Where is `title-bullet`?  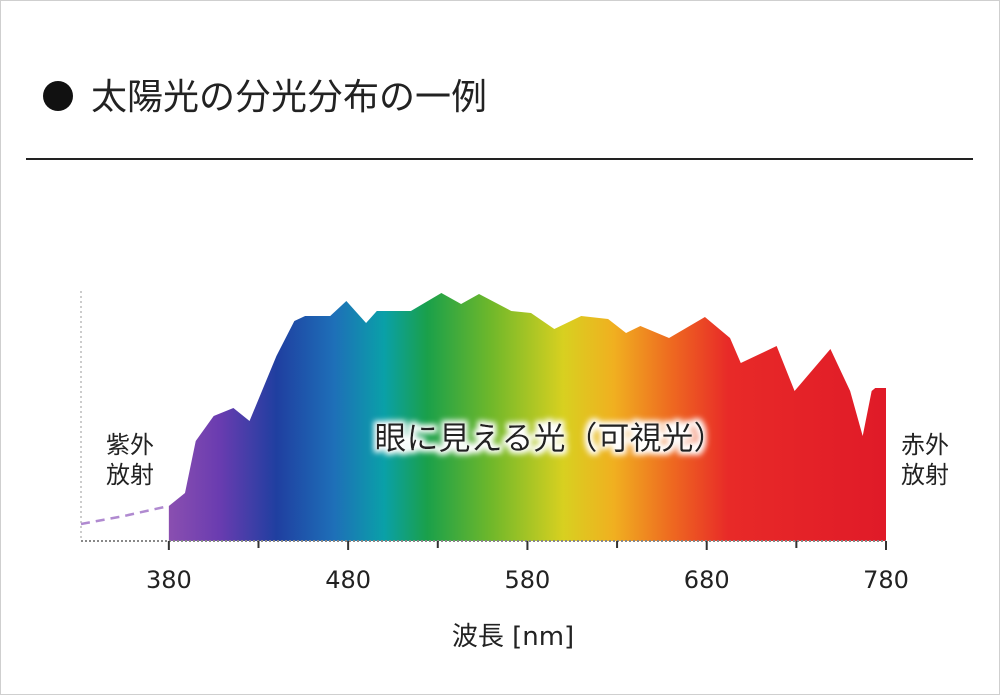 title-bullet is located at coordinates (58, 96).